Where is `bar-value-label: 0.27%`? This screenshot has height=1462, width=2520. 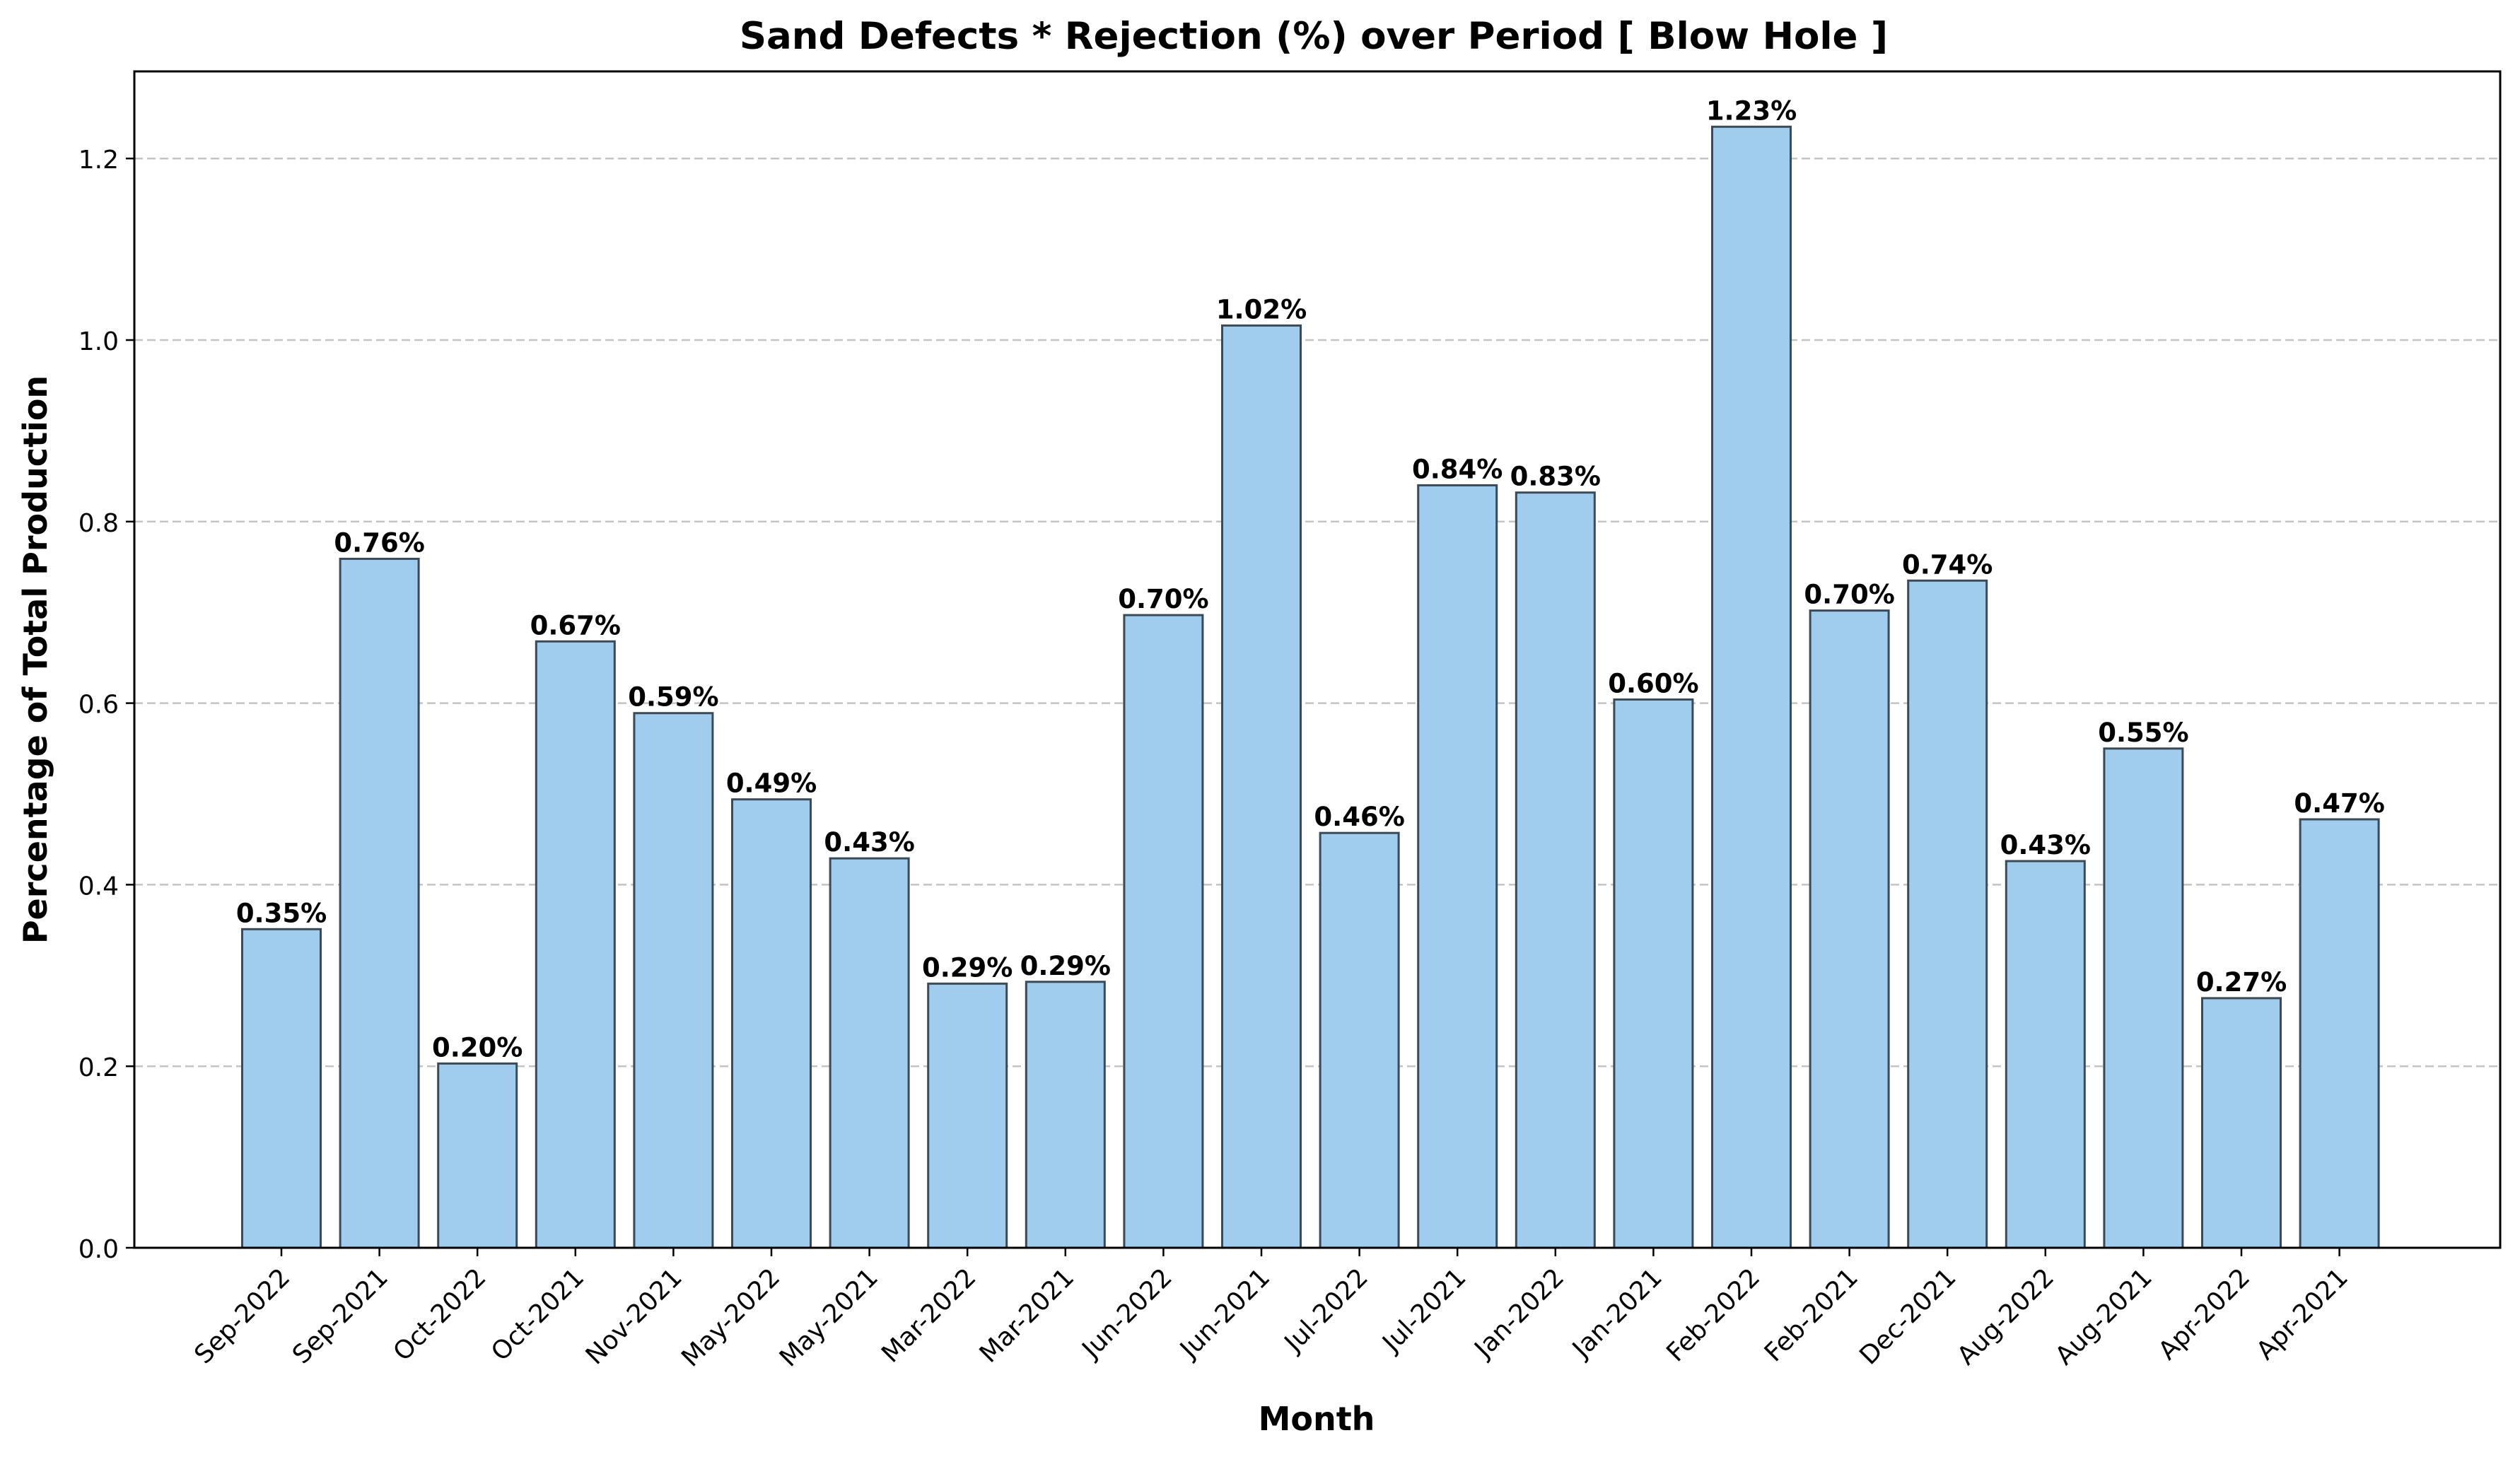
bar-value-label: 0.27% is located at coordinates (2241, 982).